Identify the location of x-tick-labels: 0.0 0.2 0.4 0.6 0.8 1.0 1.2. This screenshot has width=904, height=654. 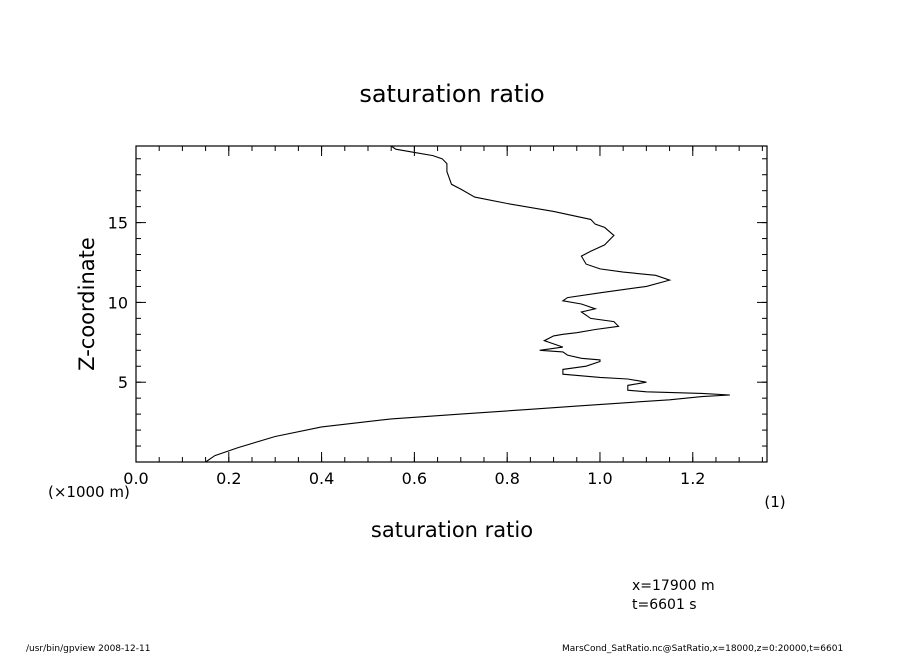
(414, 478).